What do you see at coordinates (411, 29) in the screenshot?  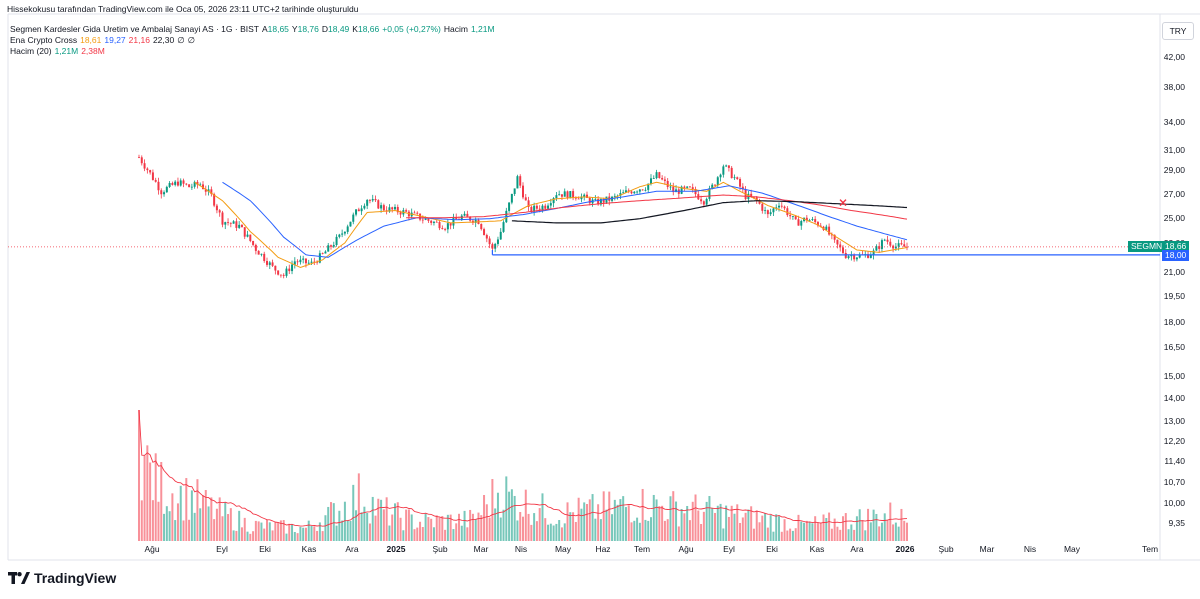 I see `change-value: +0,05 (+0,27%)` at bounding box center [411, 29].